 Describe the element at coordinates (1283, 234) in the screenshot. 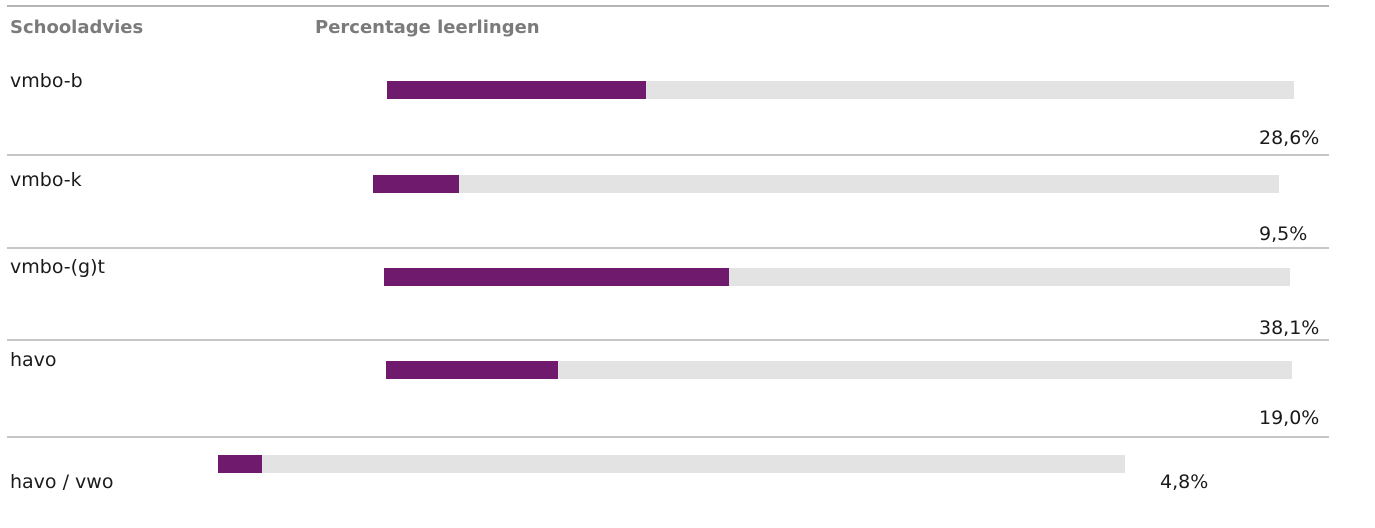

I see `value-label: 9,5%` at that location.